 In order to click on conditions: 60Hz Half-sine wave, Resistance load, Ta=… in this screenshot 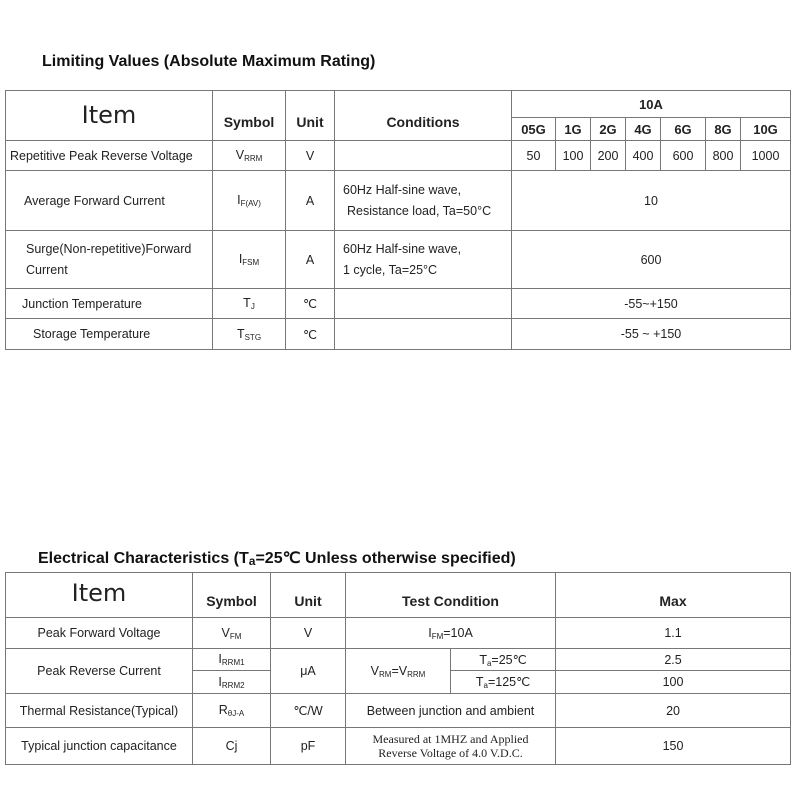, I will do `click(423, 200)`.